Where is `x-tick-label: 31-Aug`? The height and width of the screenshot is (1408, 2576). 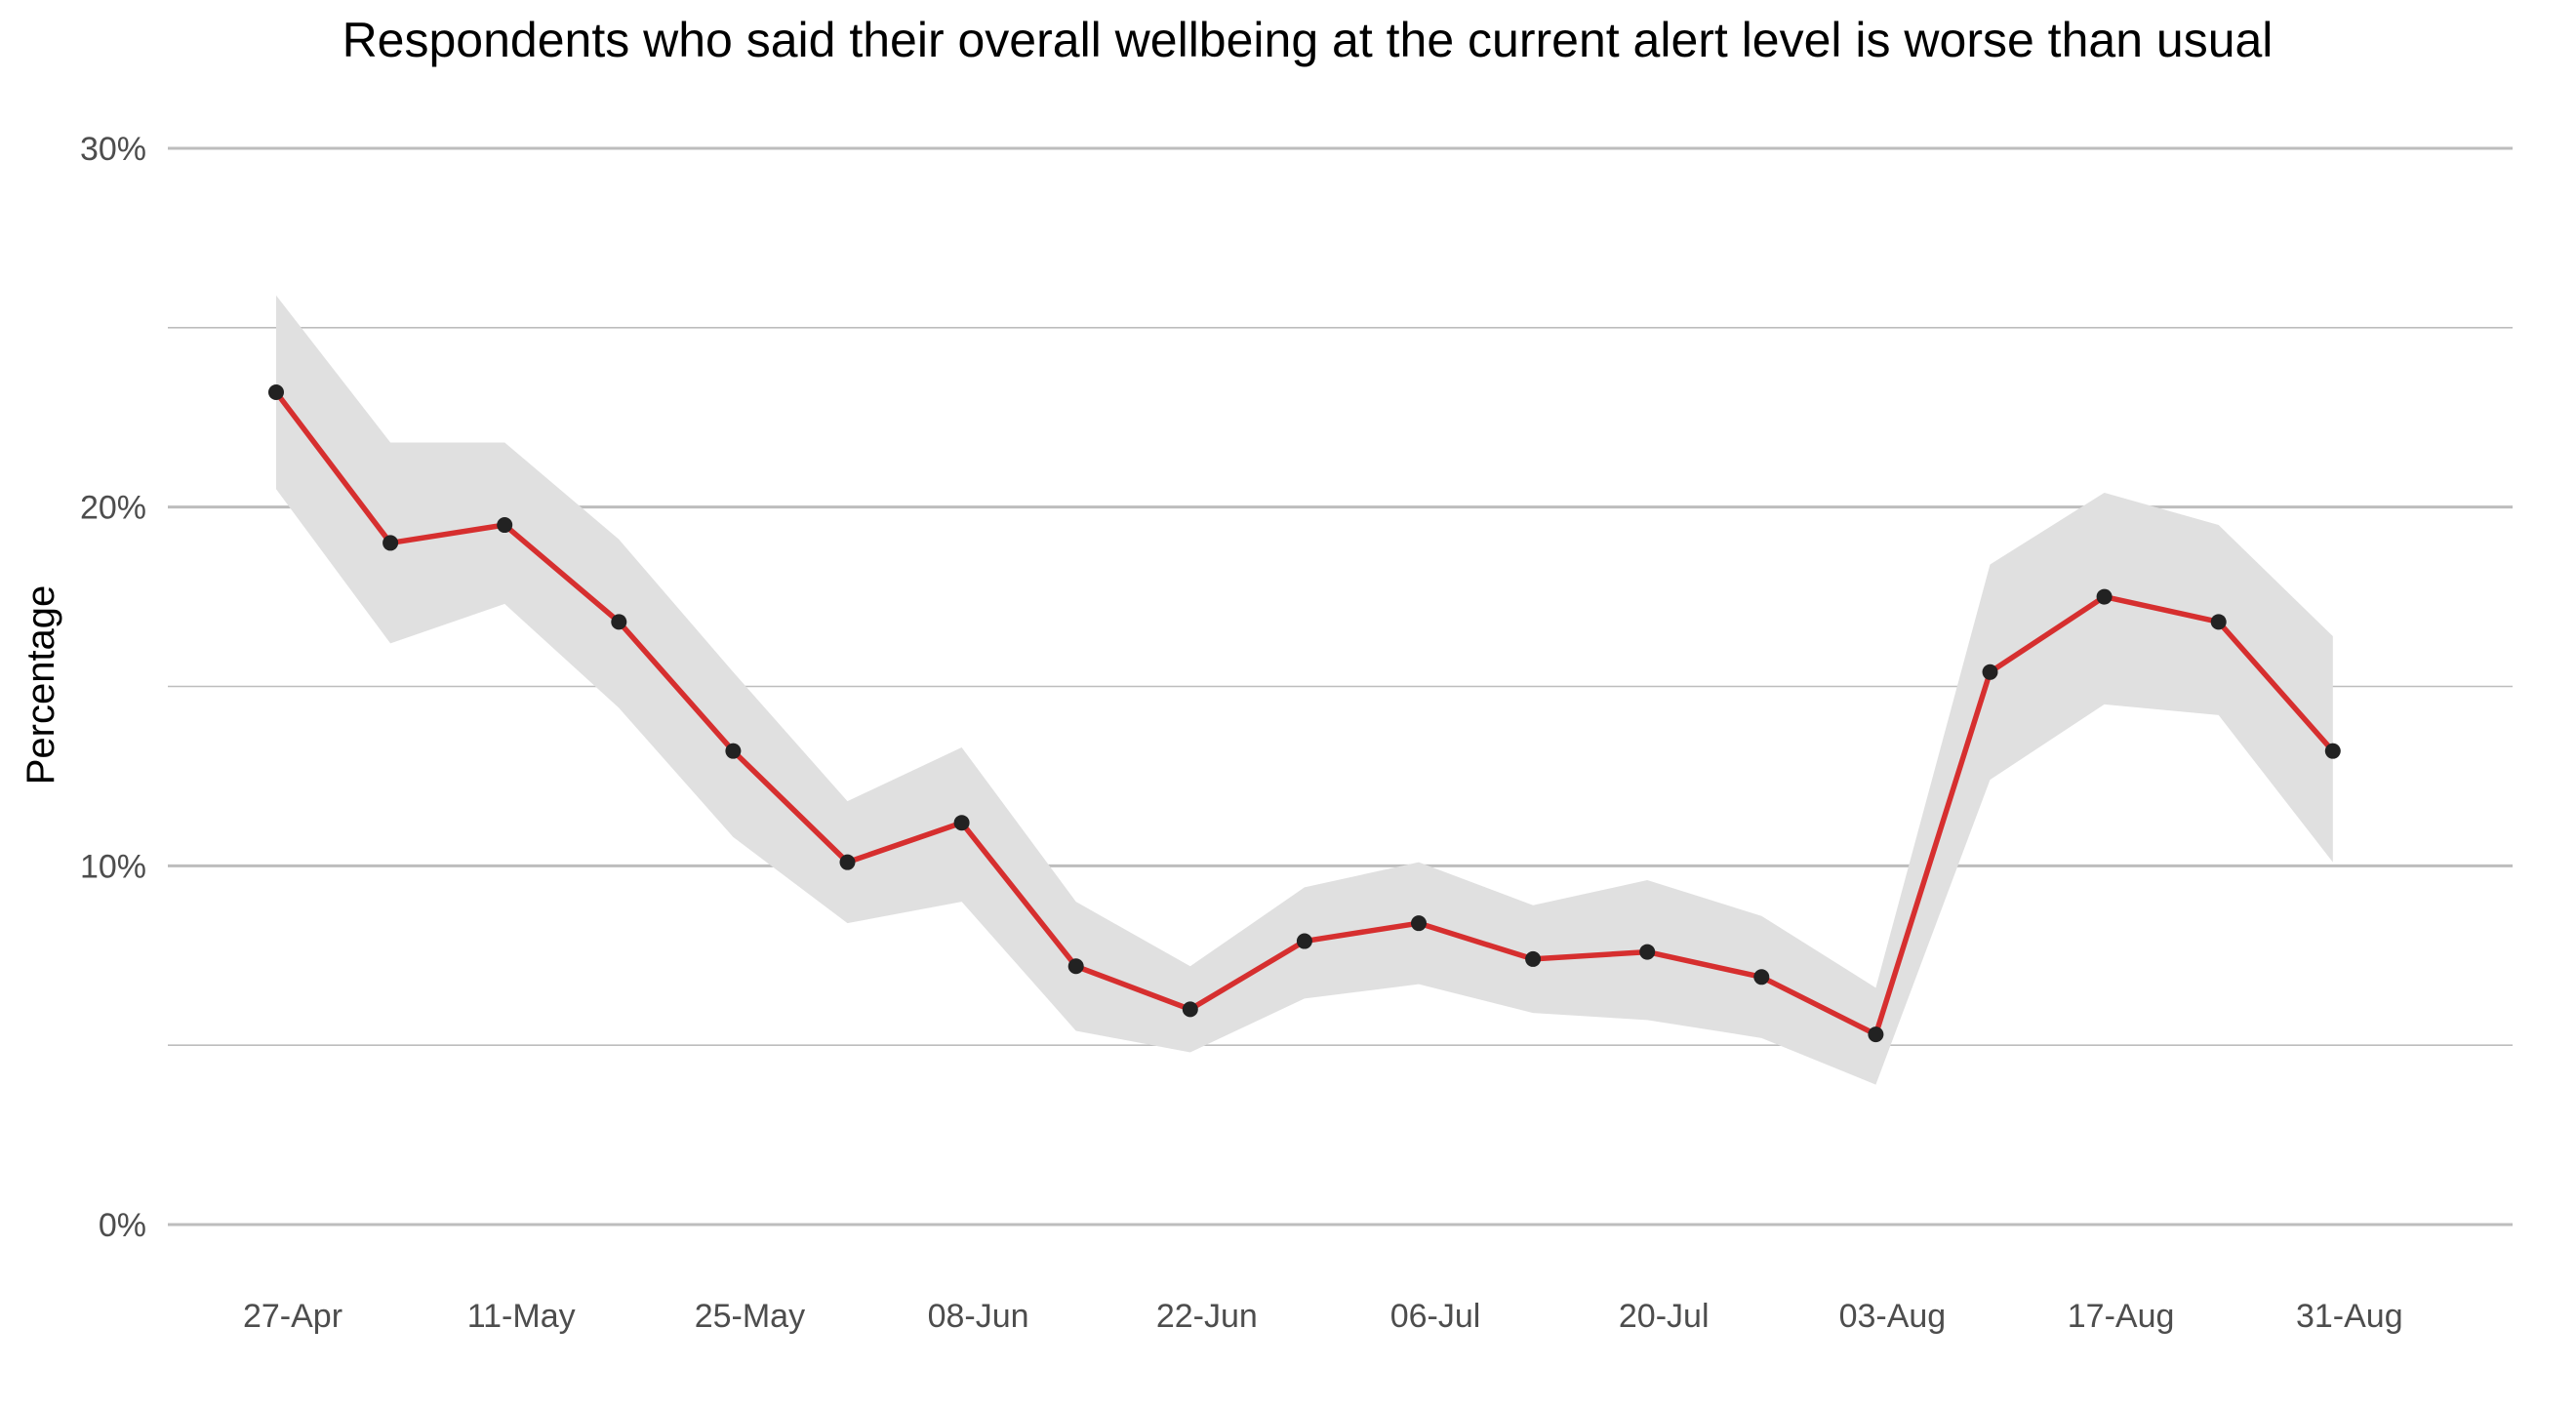 x-tick-label: 31-Aug is located at coordinates (2349, 1316).